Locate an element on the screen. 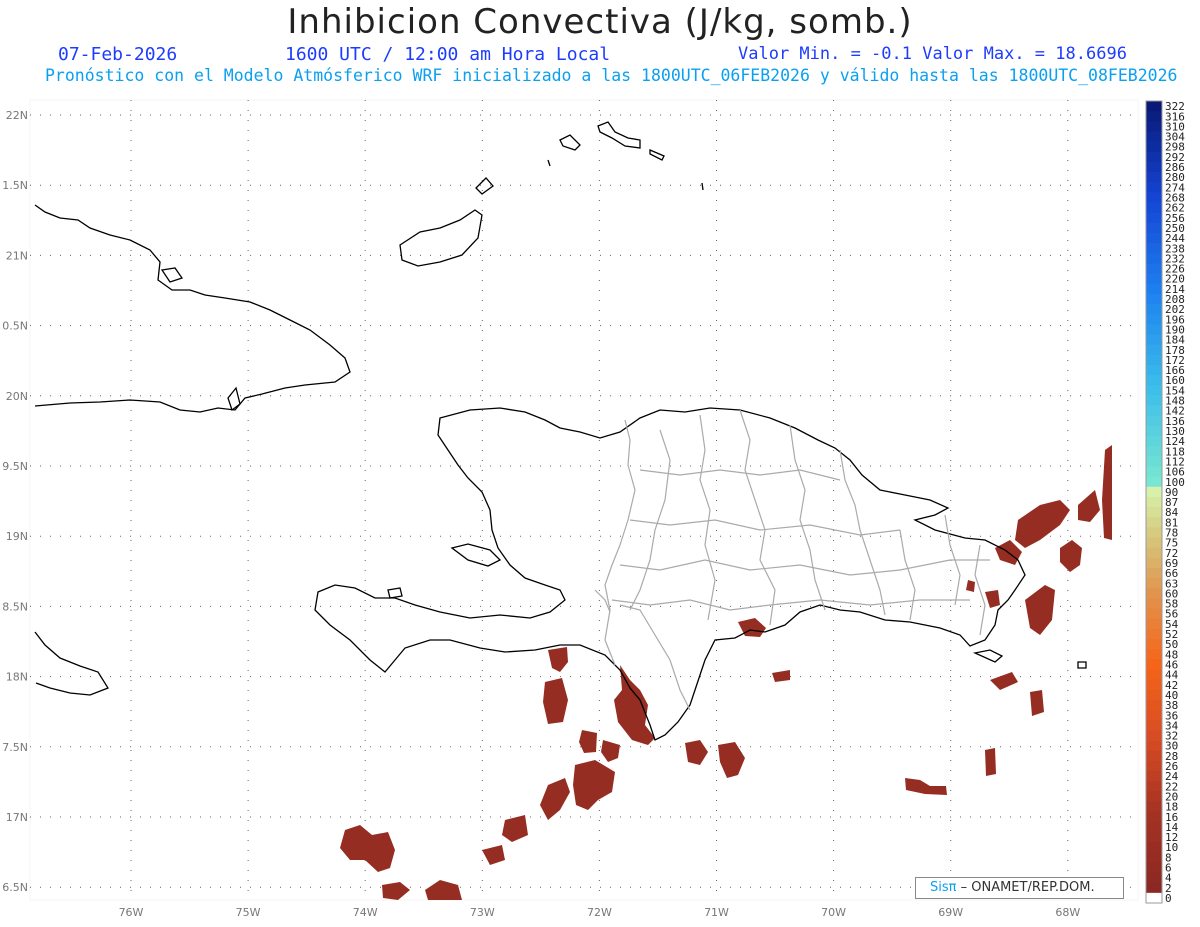  longitude-labels: 76W 75W 74W 73W 72W 71W 70W 69W 68W is located at coordinates (600, 912).